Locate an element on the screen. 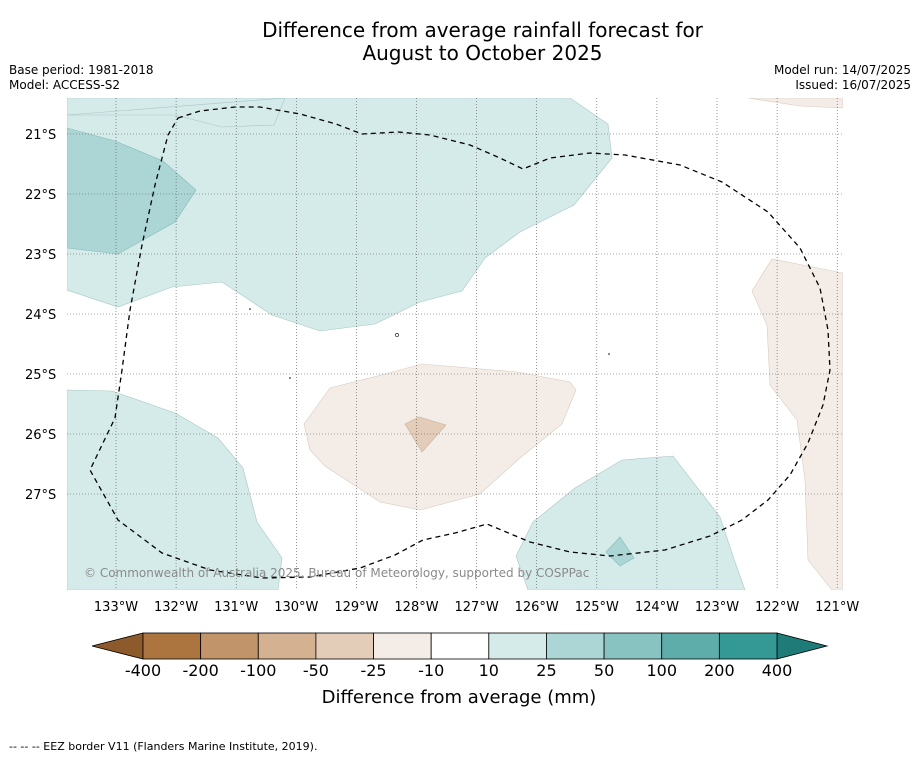  colorbar-xlabel: Difference from average (mm) is located at coordinates (459, 697).